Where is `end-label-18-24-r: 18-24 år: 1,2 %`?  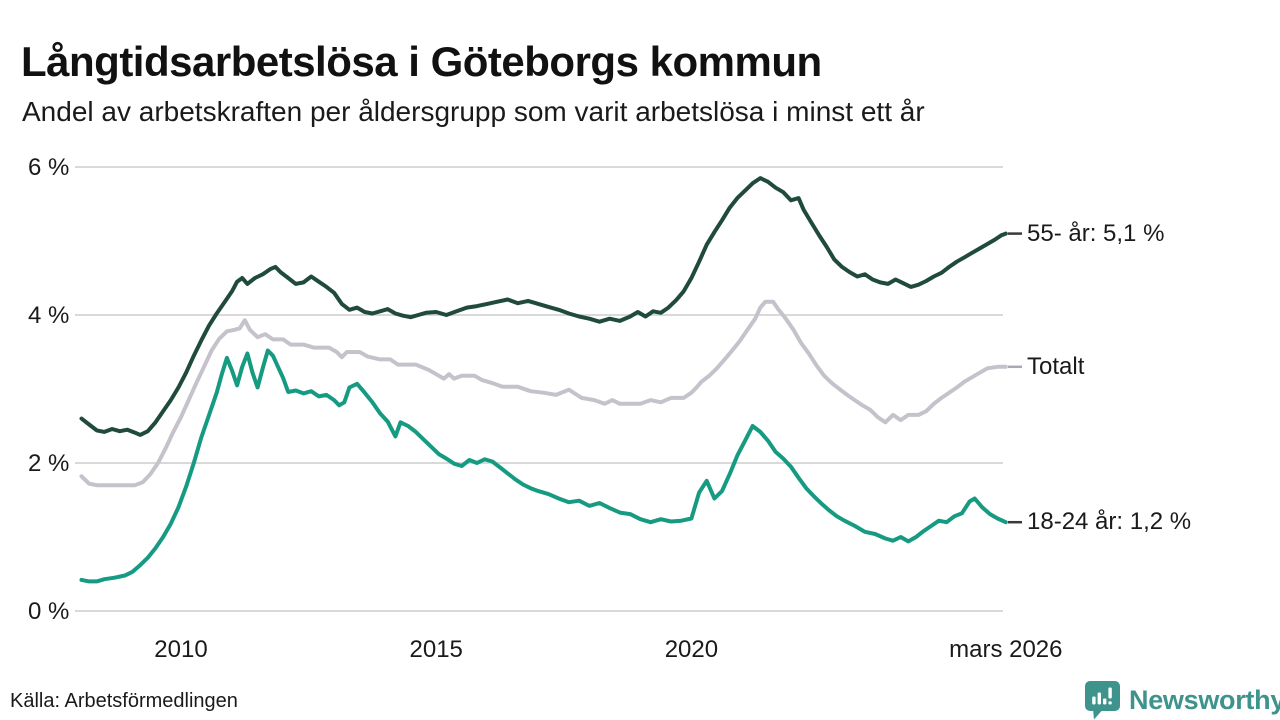 end-label-18-24-r: 18-24 år: 1,2 % is located at coordinates (1109, 522).